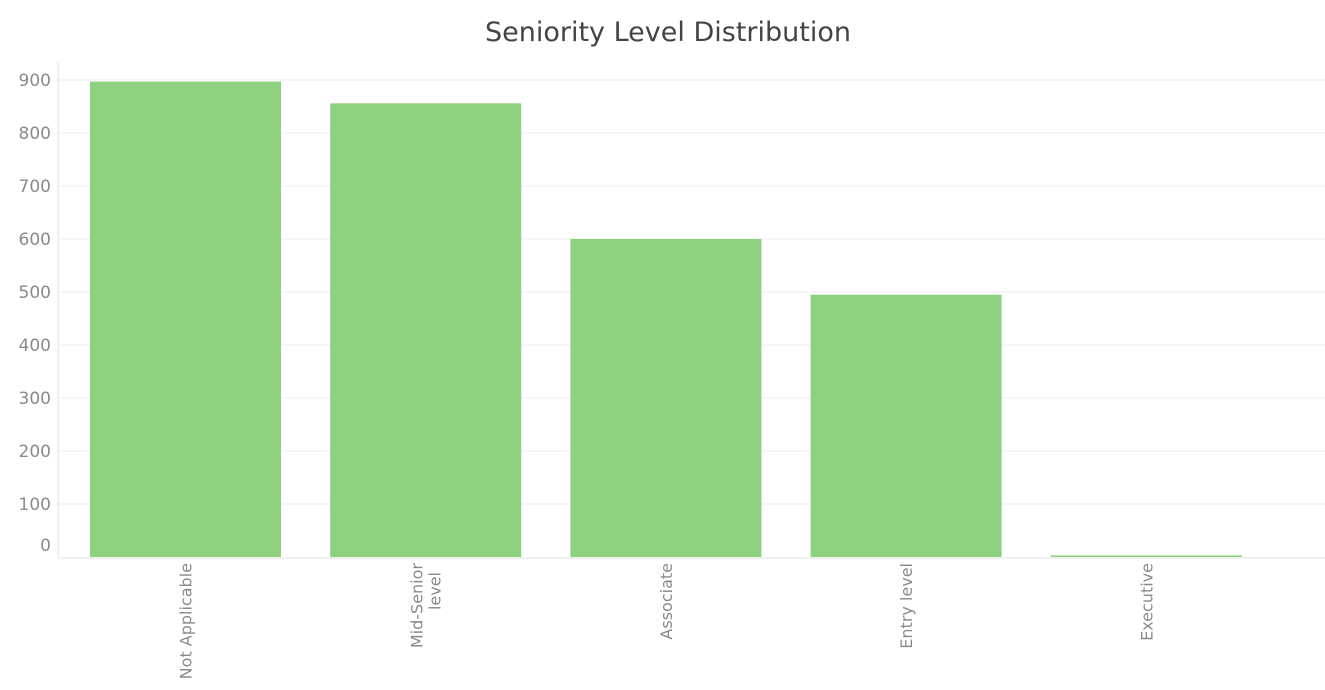 The width and height of the screenshot is (1325, 690). Describe the element at coordinates (35, 346) in the screenshot. I see `y-tick-label: 400` at that location.